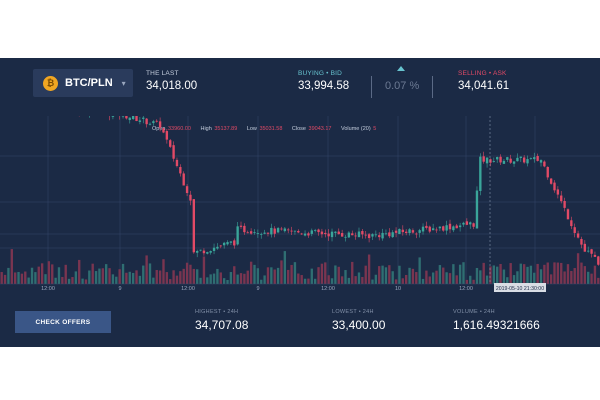 This screenshot has width=600, height=400. I want to click on bitcoin-coin-icon: ₿, so click(50, 83).